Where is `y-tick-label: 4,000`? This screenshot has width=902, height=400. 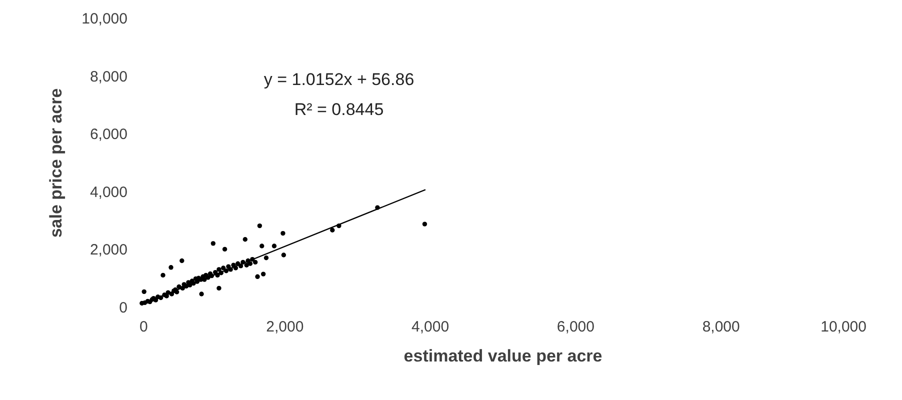 y-tick-label: 4,000 is located at coordinates (109, 192).